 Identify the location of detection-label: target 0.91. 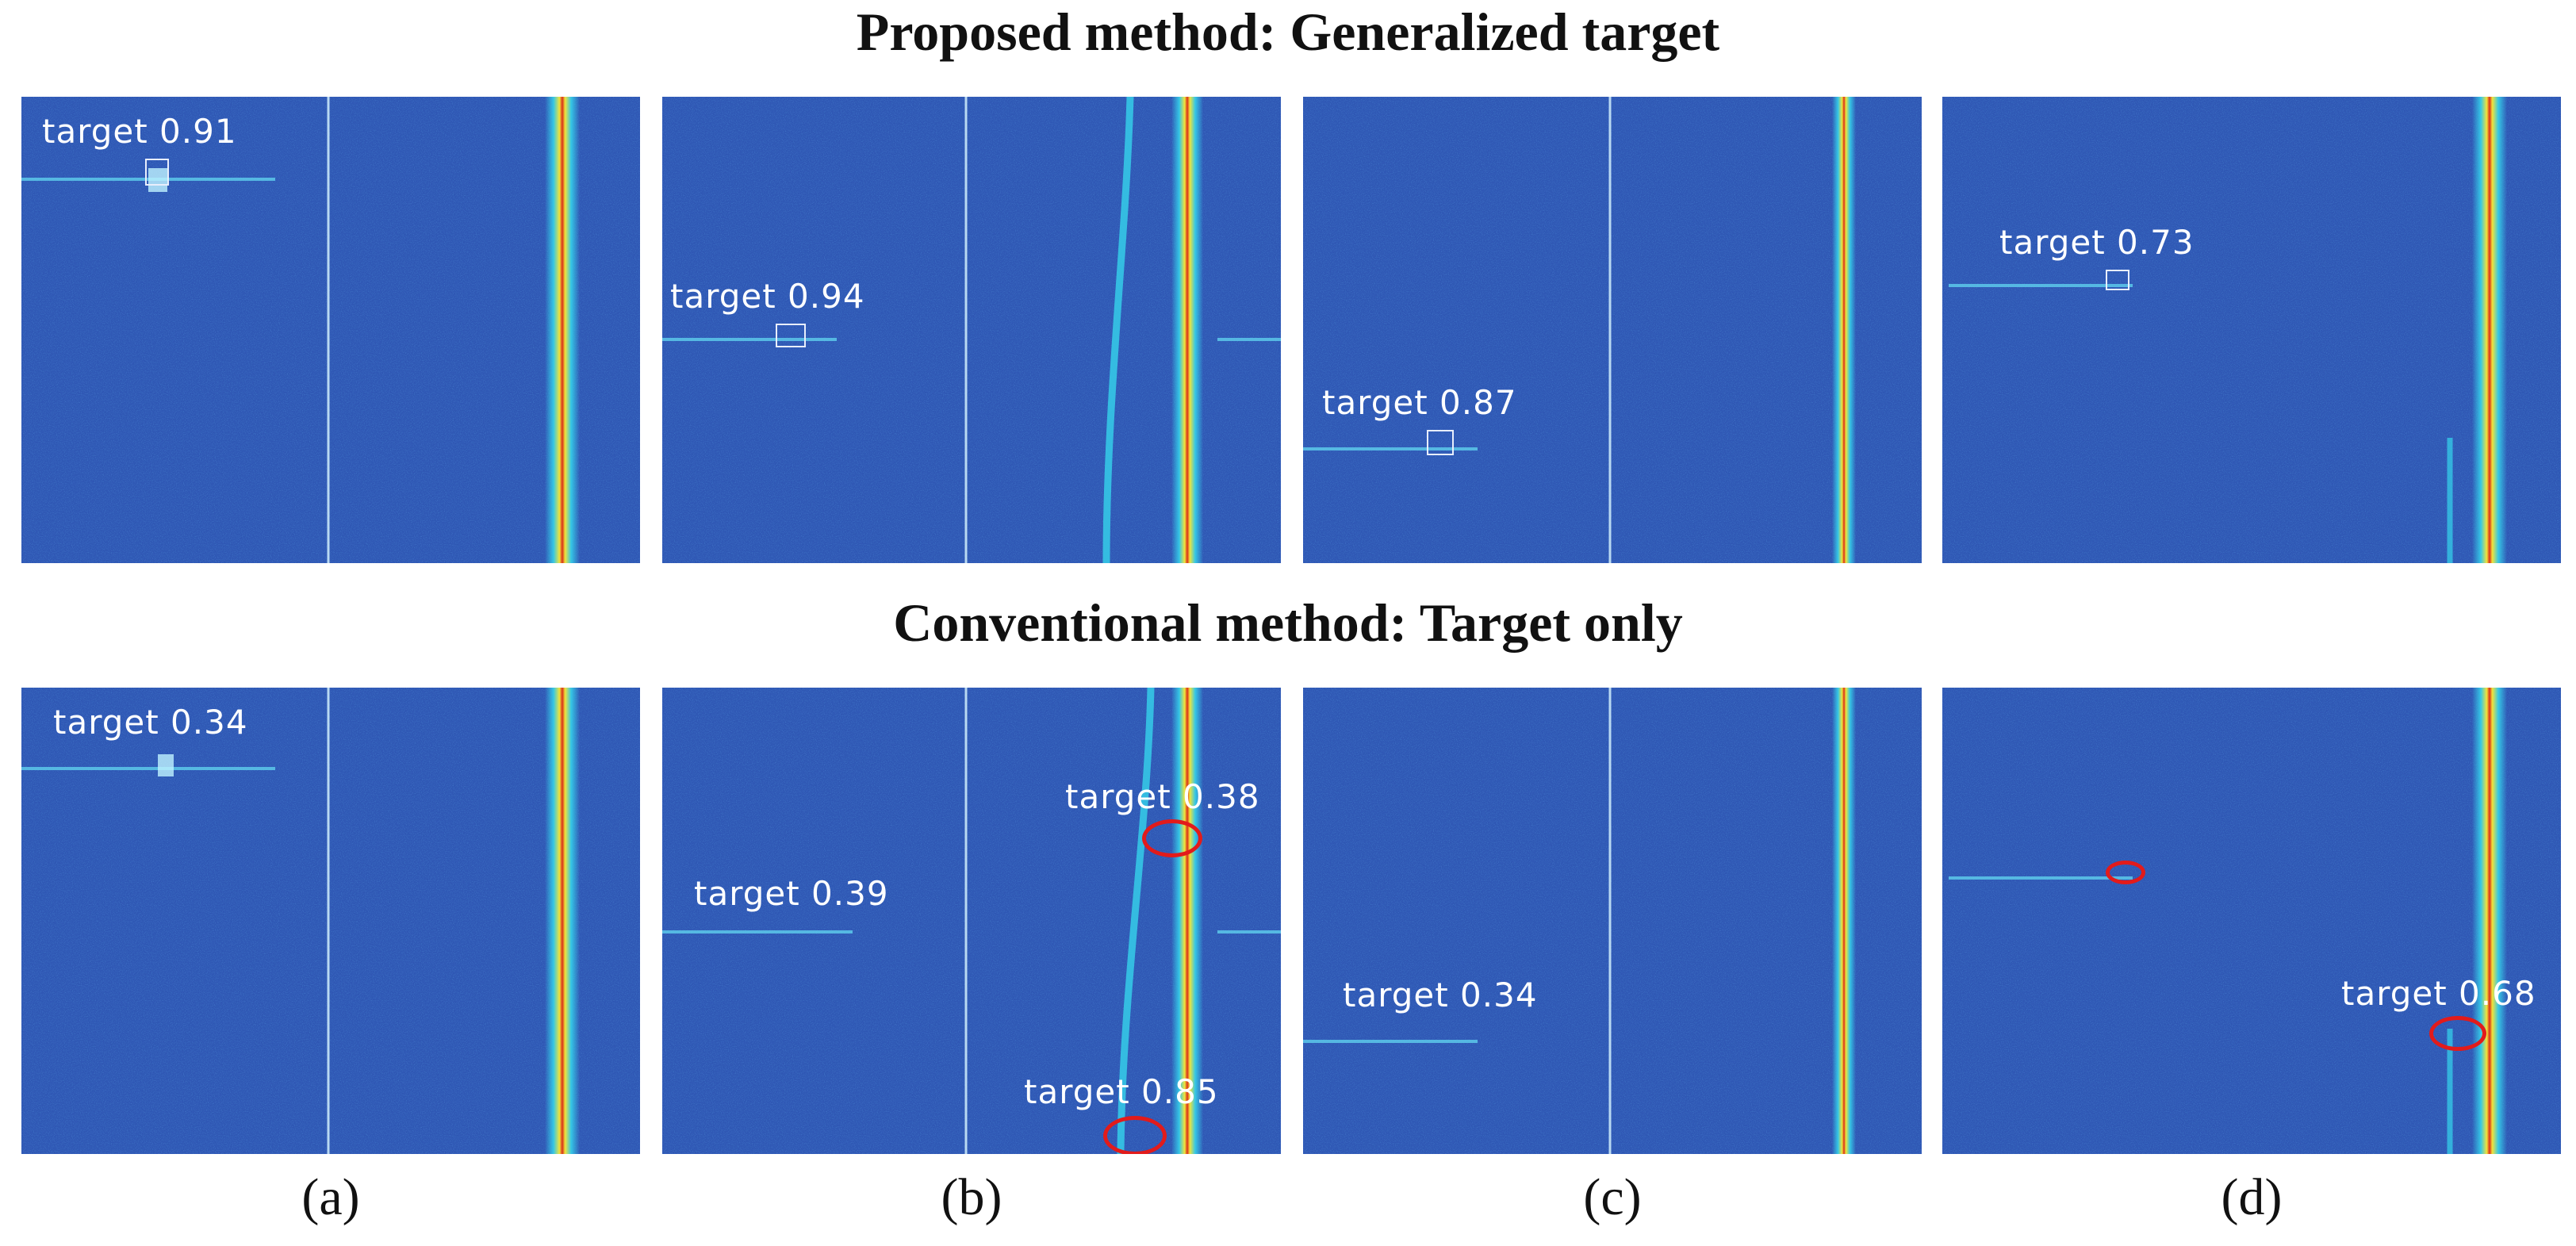
(139, 131).